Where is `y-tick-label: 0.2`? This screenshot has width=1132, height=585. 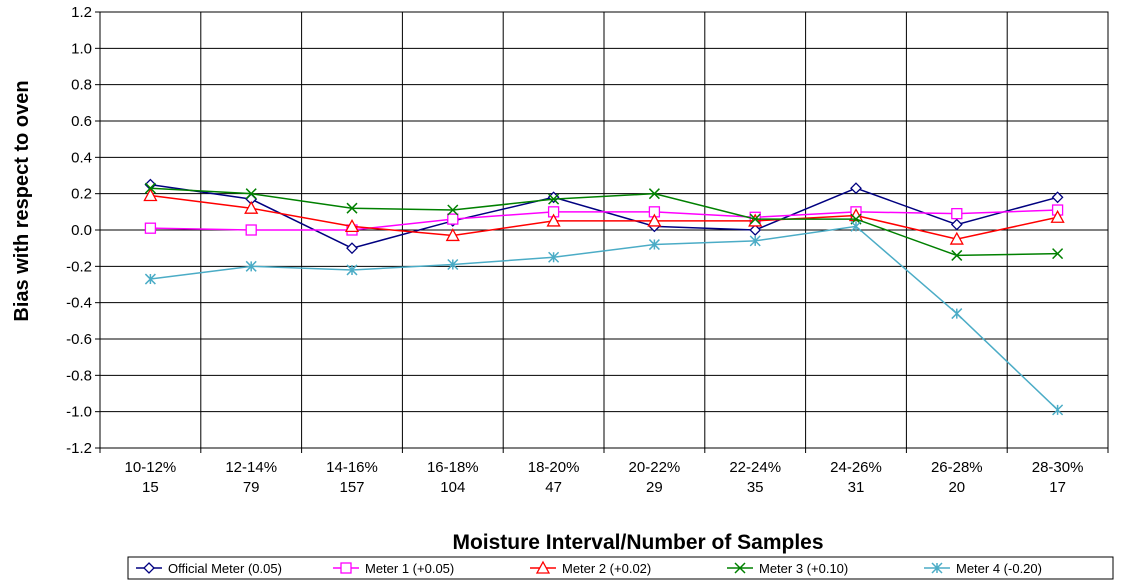
y-tick-label: 0.2 is located at coordinates (81, 194).